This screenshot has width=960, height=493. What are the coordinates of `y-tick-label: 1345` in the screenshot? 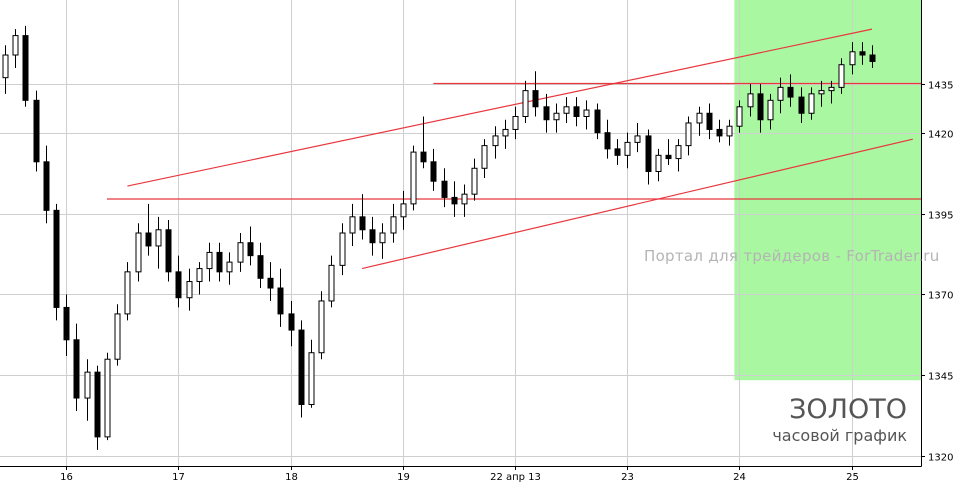 It's located at (940, 377).